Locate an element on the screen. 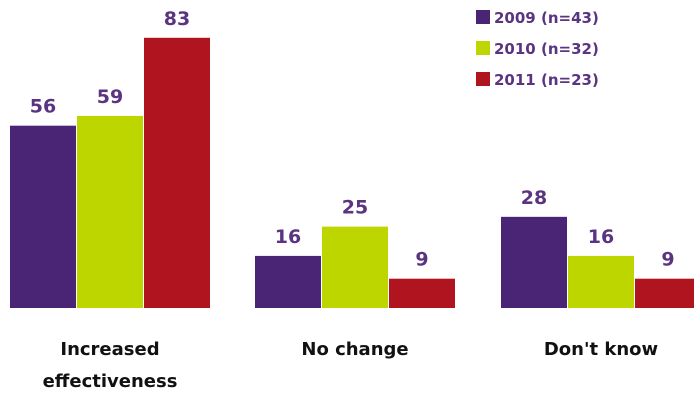  legend: 2009 (n=43) 2010 (n=32) 2011 (n=23) is located at coordinates (537, 49).